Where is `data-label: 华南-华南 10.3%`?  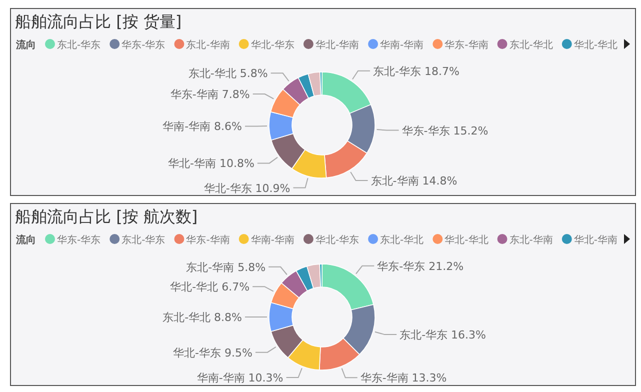
data-label: 华南-华南 10.3% is located at coordinates (240, 378).